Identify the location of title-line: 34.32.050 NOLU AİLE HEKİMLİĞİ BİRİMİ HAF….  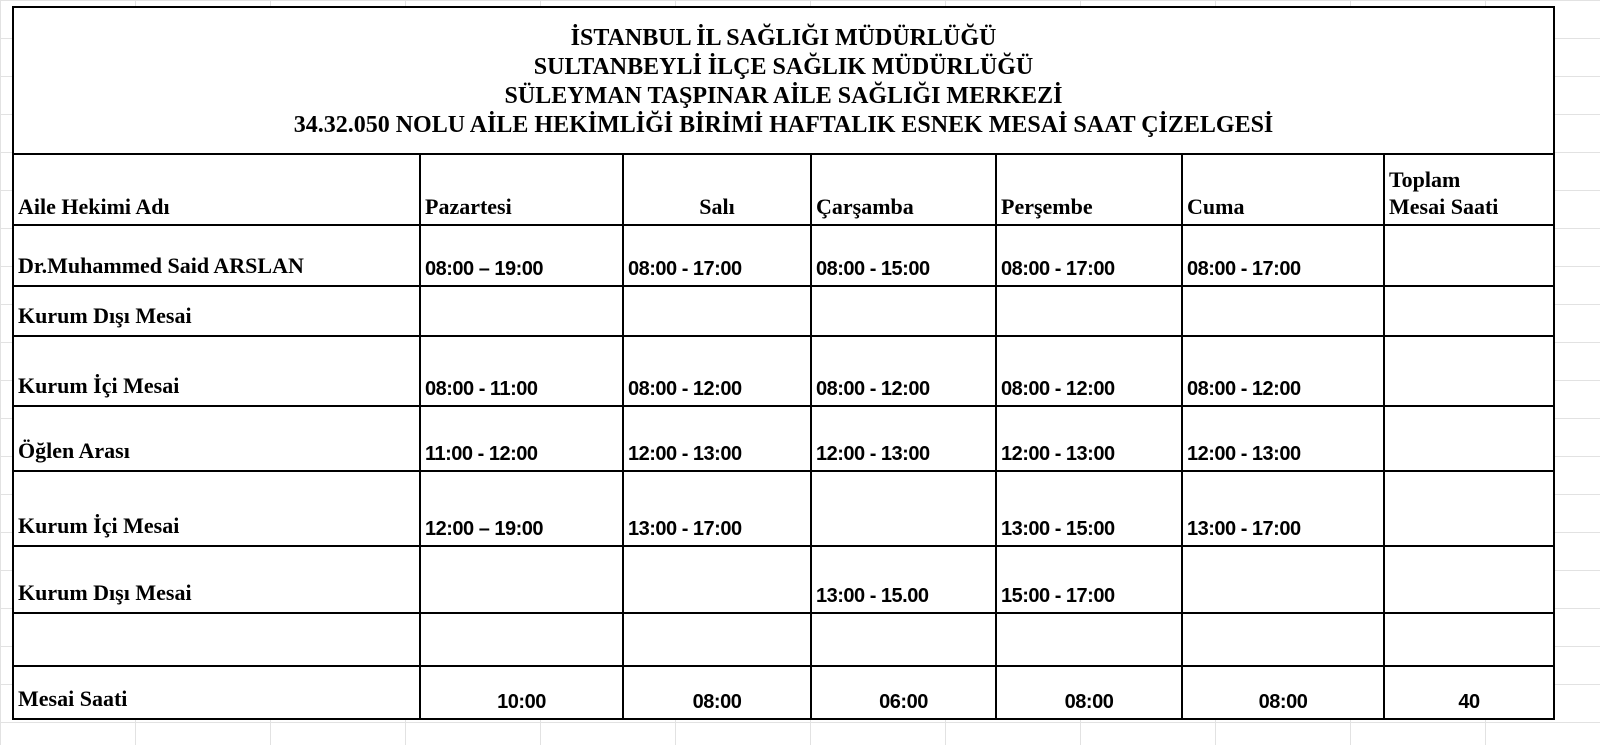
(783, 124).